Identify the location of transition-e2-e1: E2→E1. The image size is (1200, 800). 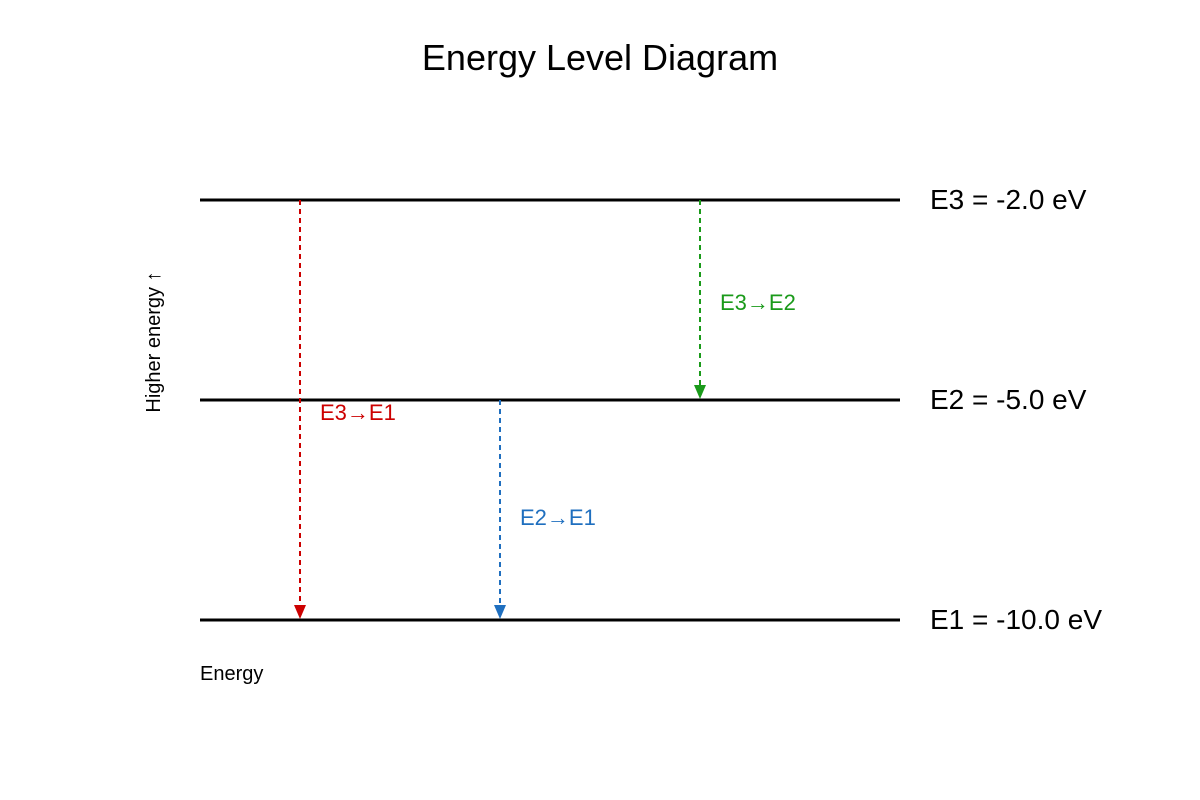
(545, 509).